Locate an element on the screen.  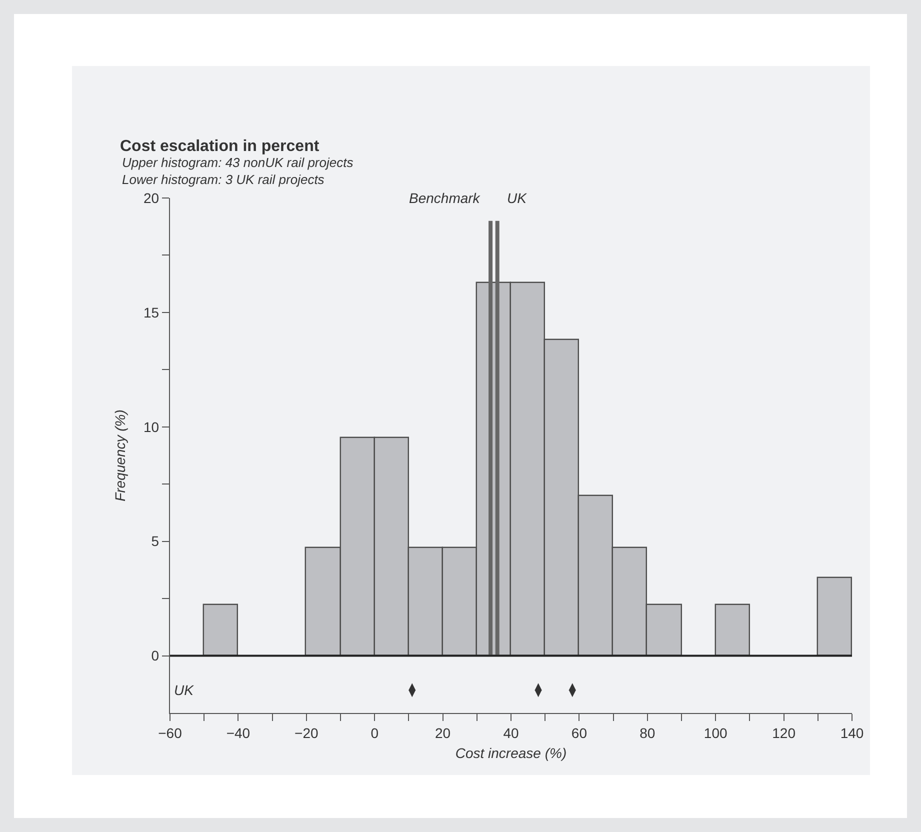
ref-line-label: Benchmark is located at coordinates (445, 198).